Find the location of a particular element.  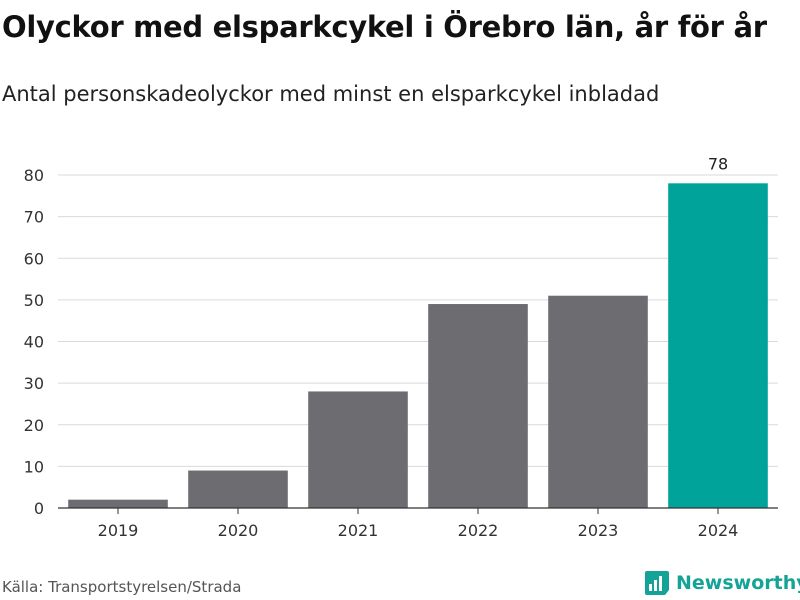

bar-2023 is located at coordinates (598, 401).